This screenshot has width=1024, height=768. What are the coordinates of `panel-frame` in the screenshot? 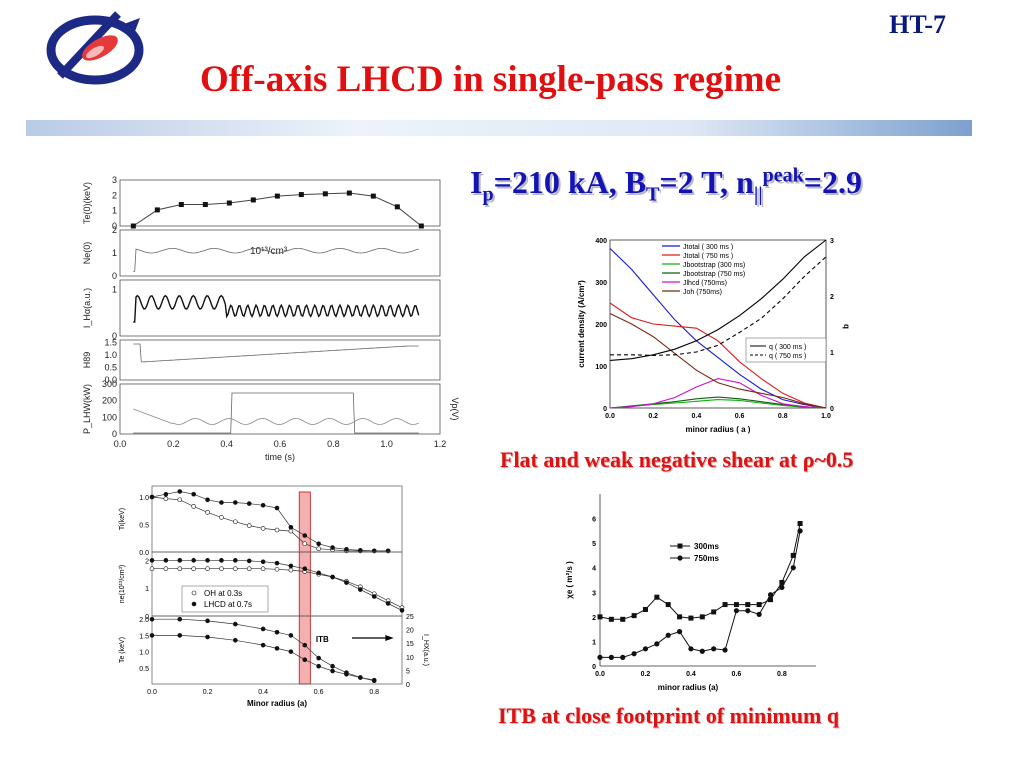 It's located at (277, 650).